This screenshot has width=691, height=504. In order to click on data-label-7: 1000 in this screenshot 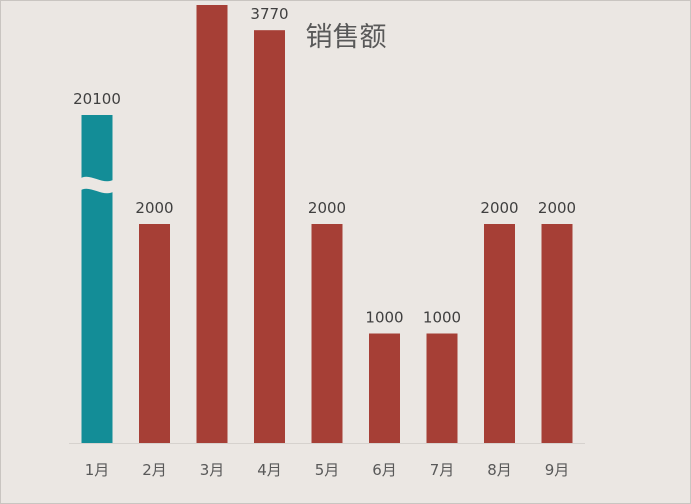, I will do `click(442, 318)`.